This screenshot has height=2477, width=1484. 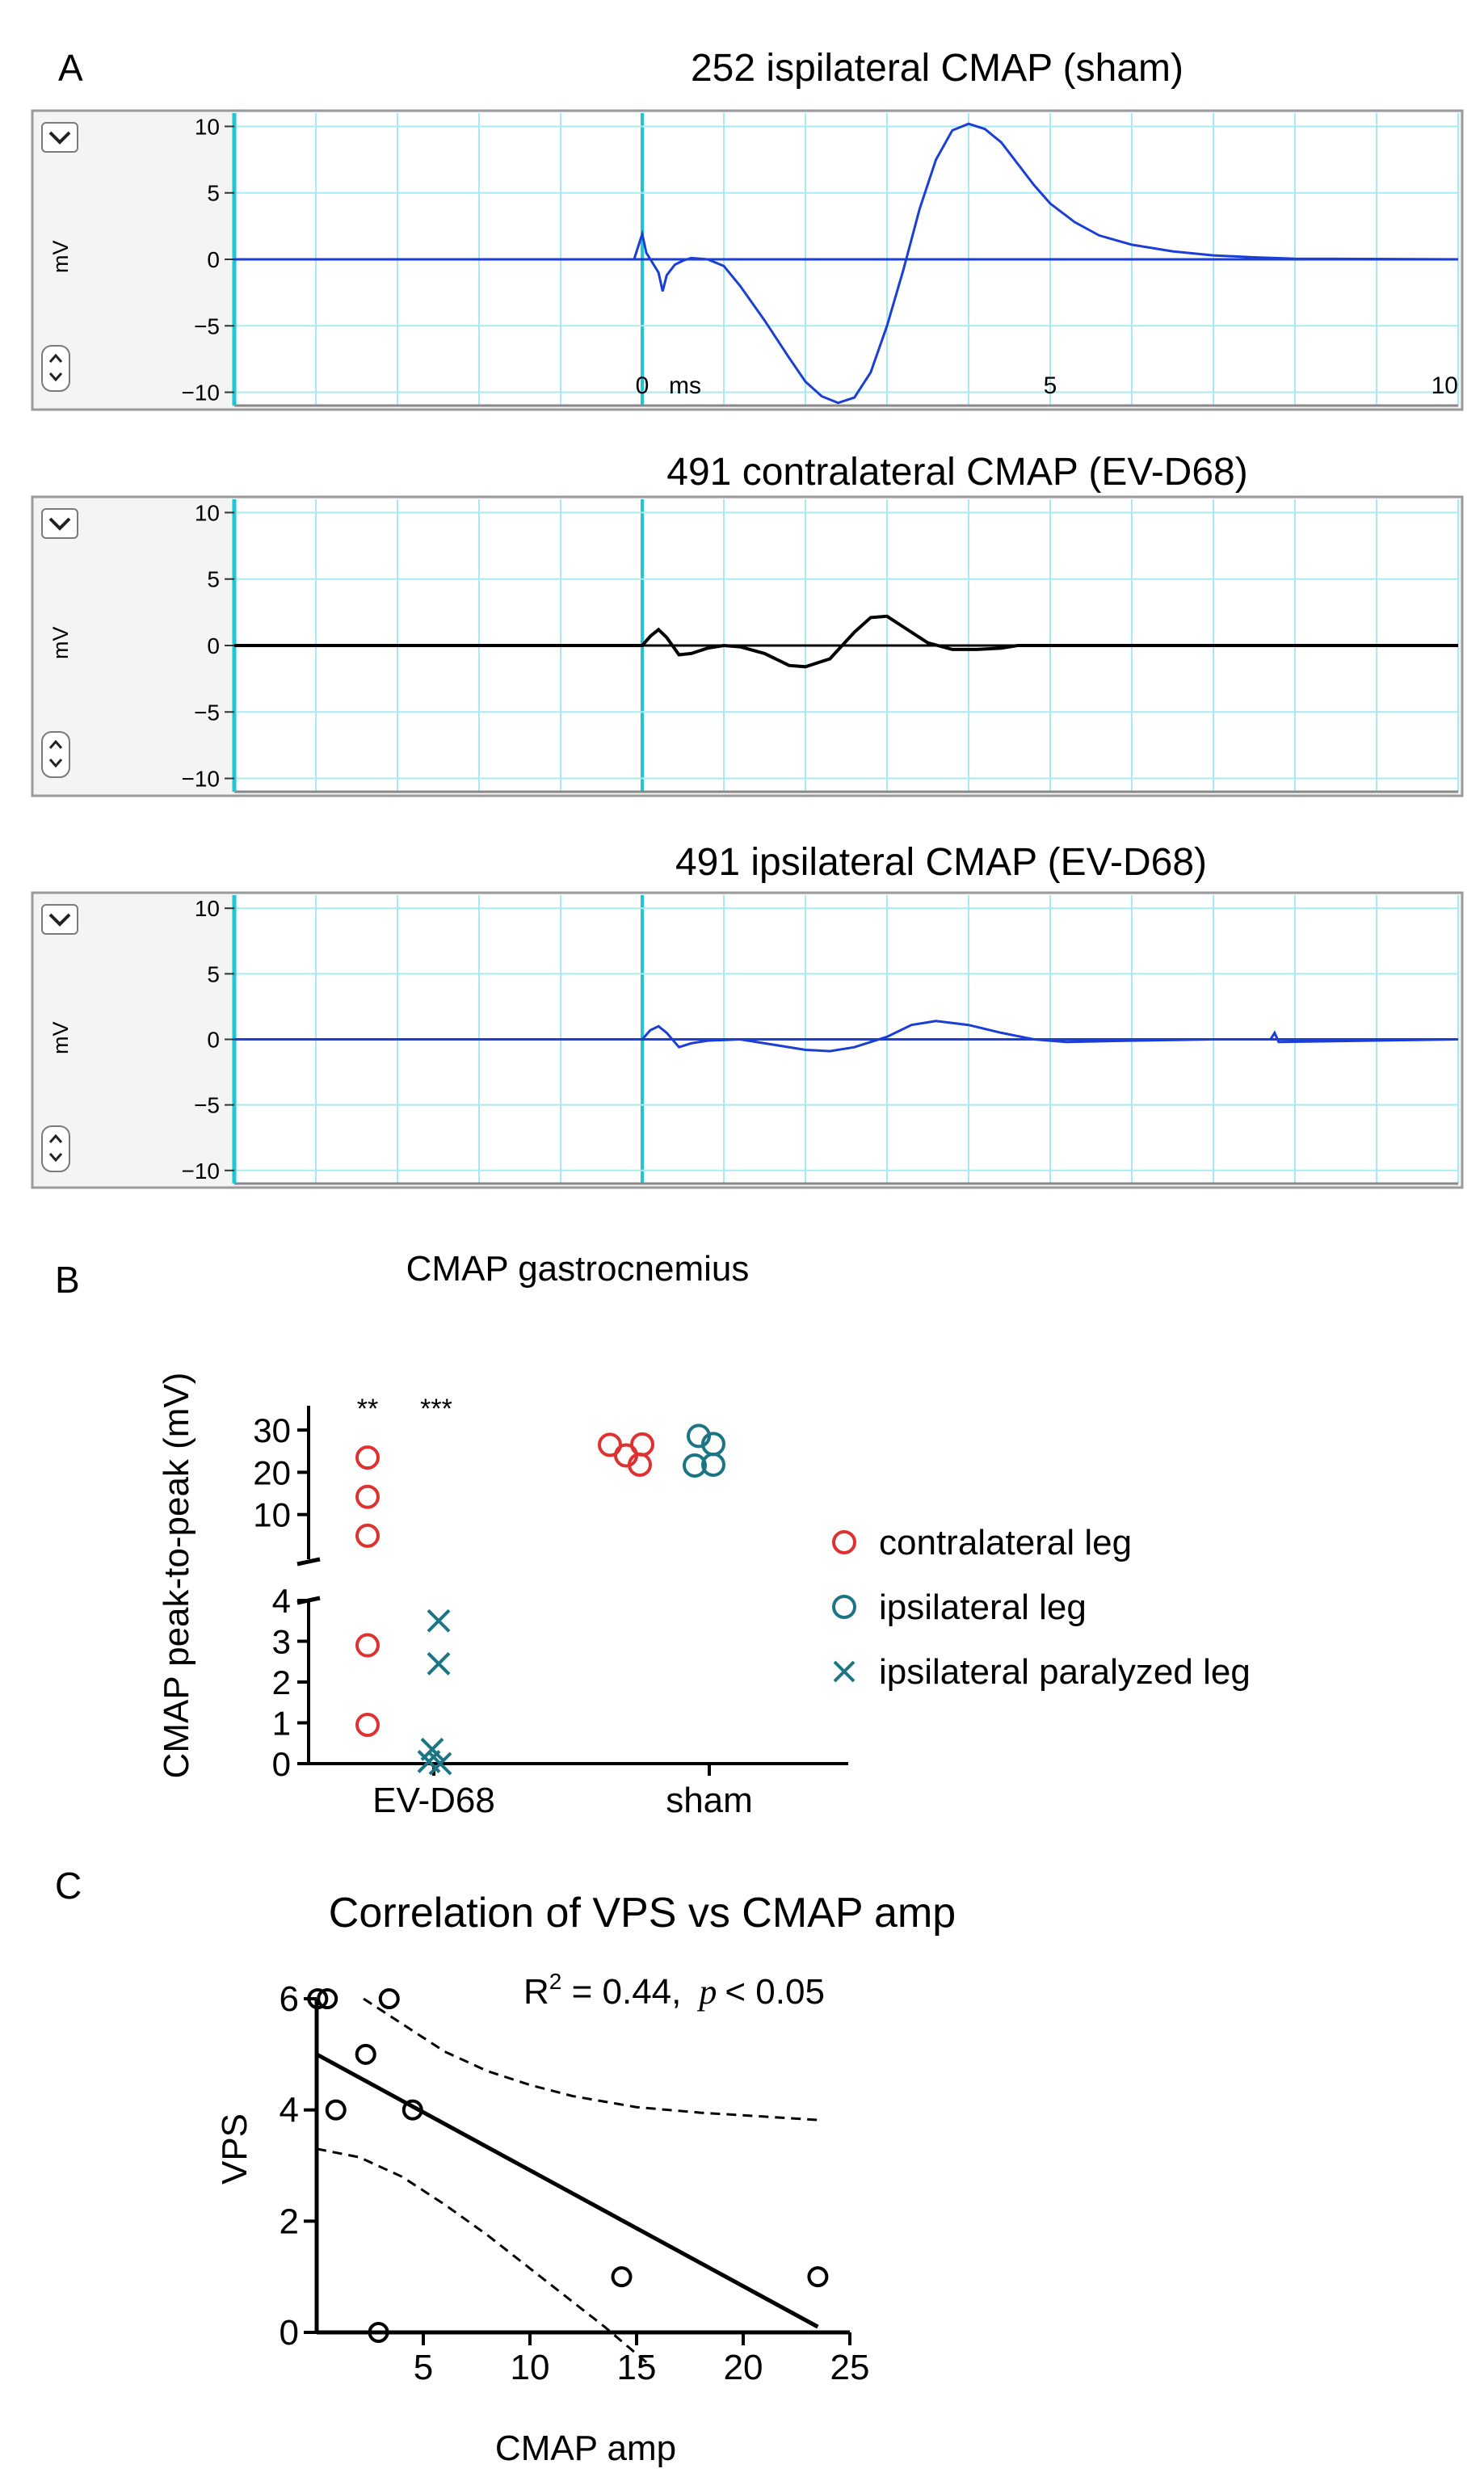 I want to click on p-value: < 0.05, so click(x=775, y=1992).